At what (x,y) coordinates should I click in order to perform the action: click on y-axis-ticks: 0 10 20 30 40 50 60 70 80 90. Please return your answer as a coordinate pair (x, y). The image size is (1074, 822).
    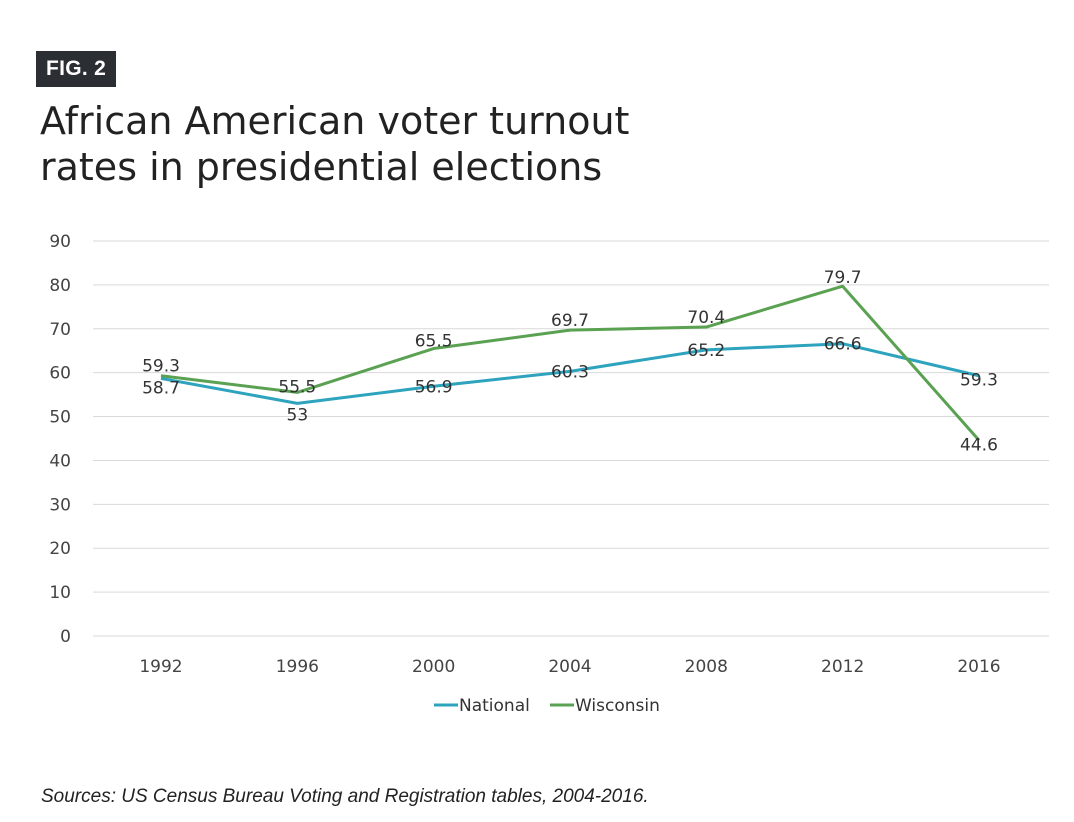
    Looking at the image, I should click on (60, 439).